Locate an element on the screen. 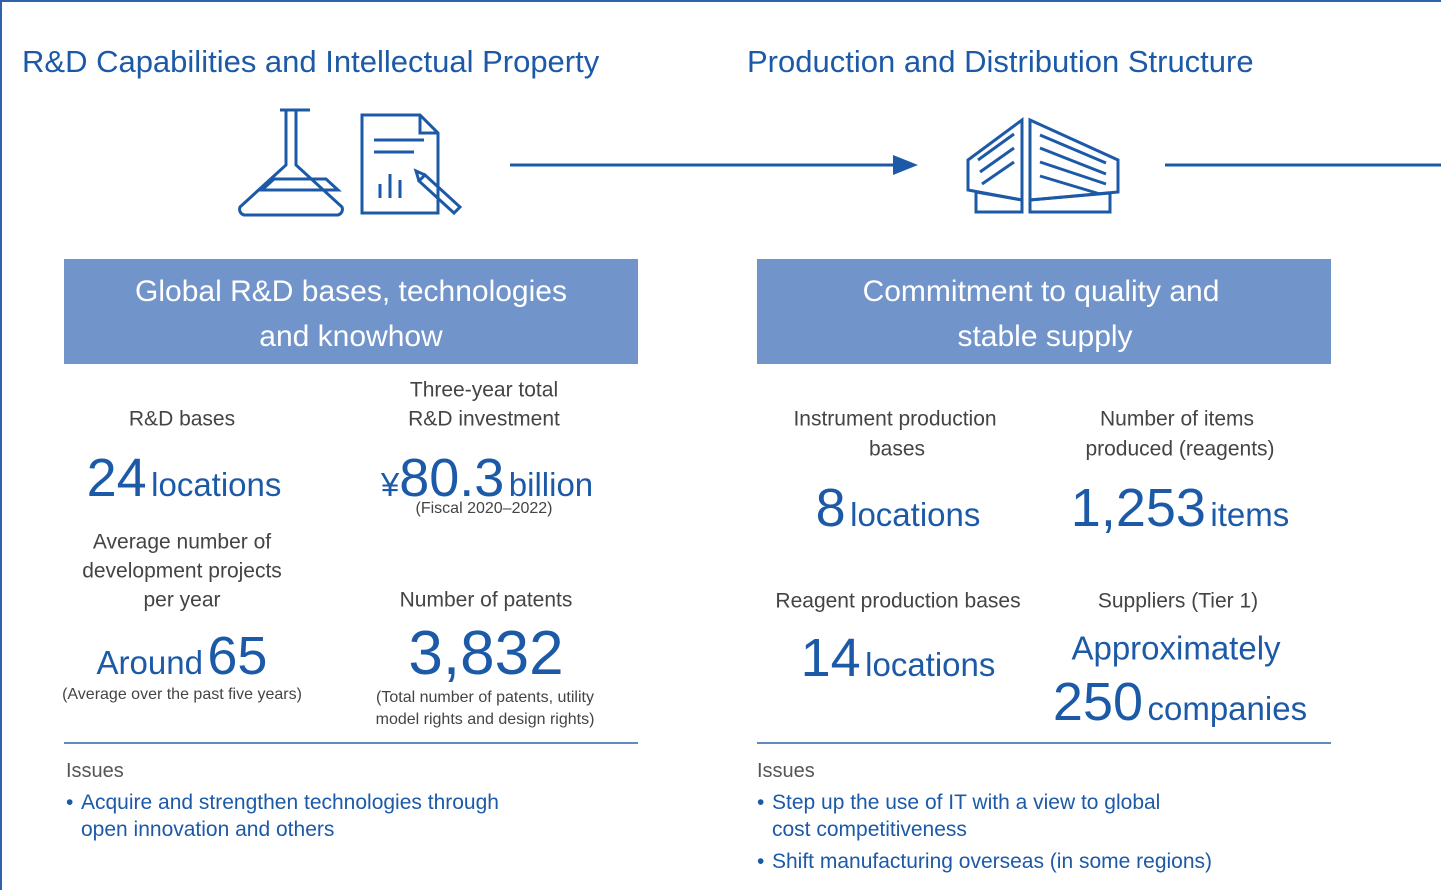 The height and width of the screenshot is (890, 1441). stat-label: Instrument production is located at coordinates (895, 419).